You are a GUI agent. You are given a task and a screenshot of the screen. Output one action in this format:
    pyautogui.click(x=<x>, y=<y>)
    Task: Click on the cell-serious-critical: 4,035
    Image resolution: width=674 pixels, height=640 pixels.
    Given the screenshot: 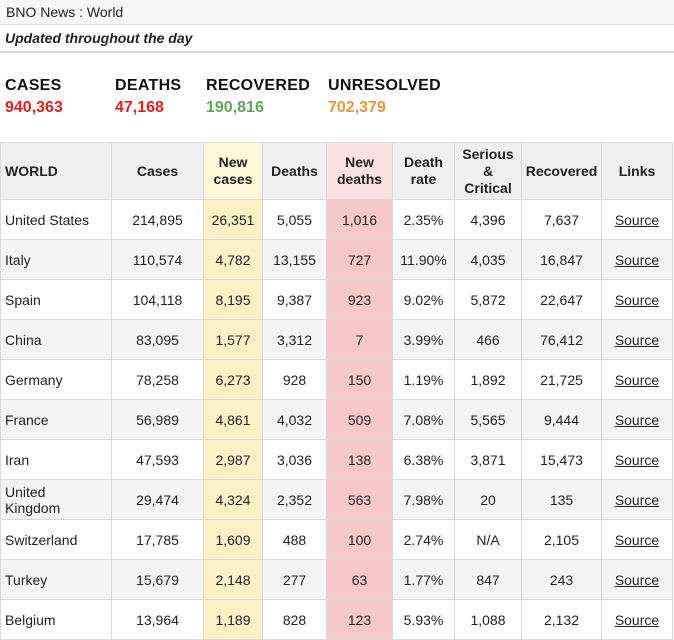 What is the action you would take?
    pyautogui.click(x=488, y=259)
    